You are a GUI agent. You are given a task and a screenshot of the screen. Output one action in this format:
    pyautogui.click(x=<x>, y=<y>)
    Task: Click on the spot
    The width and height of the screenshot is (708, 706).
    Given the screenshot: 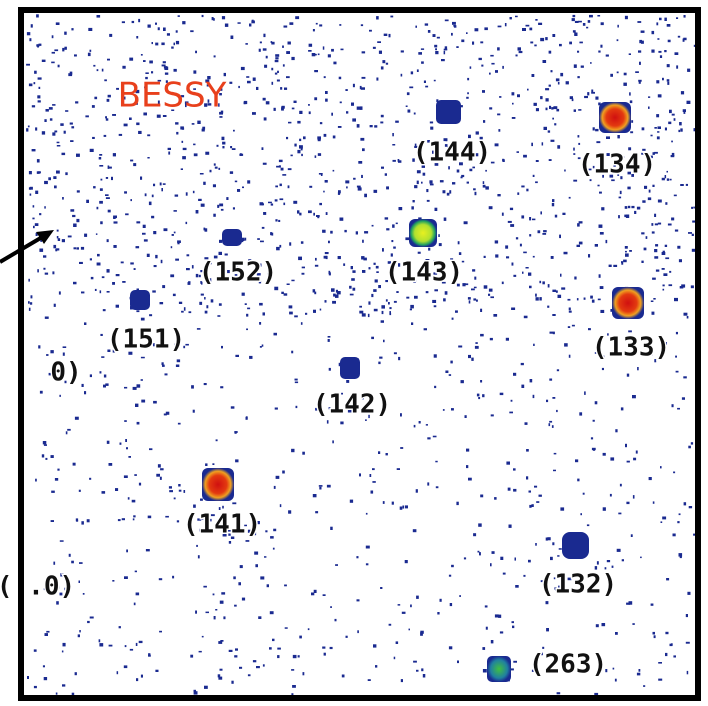 What is the action you would take?
    pyautogui.click(x=140, y=300)
    